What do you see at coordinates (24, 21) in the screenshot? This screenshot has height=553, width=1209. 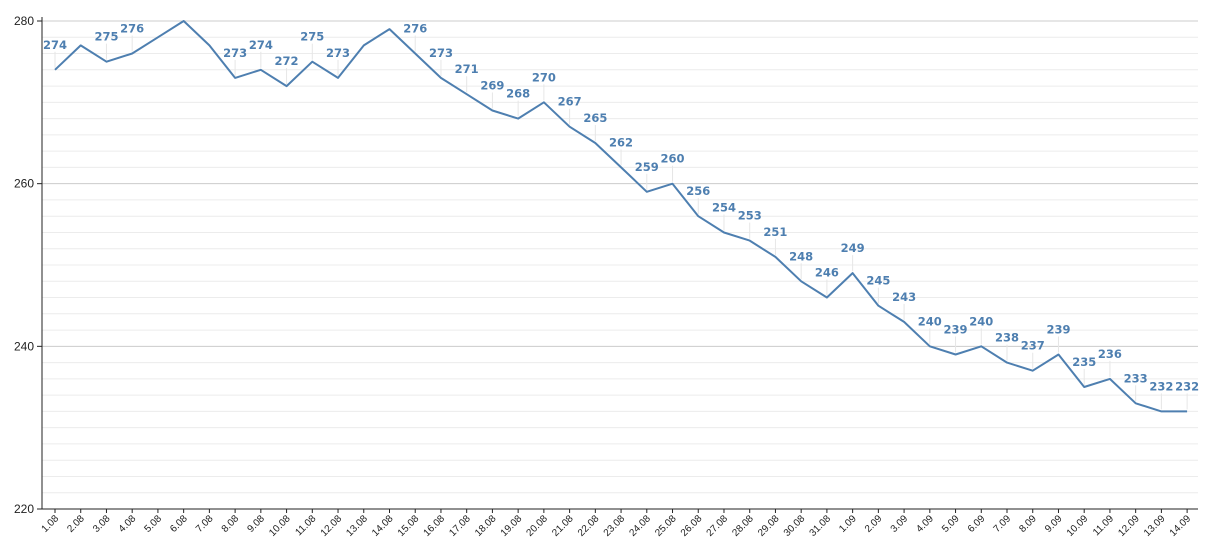 I see `y-tick-label: 280` at bounding box center [24, 21].